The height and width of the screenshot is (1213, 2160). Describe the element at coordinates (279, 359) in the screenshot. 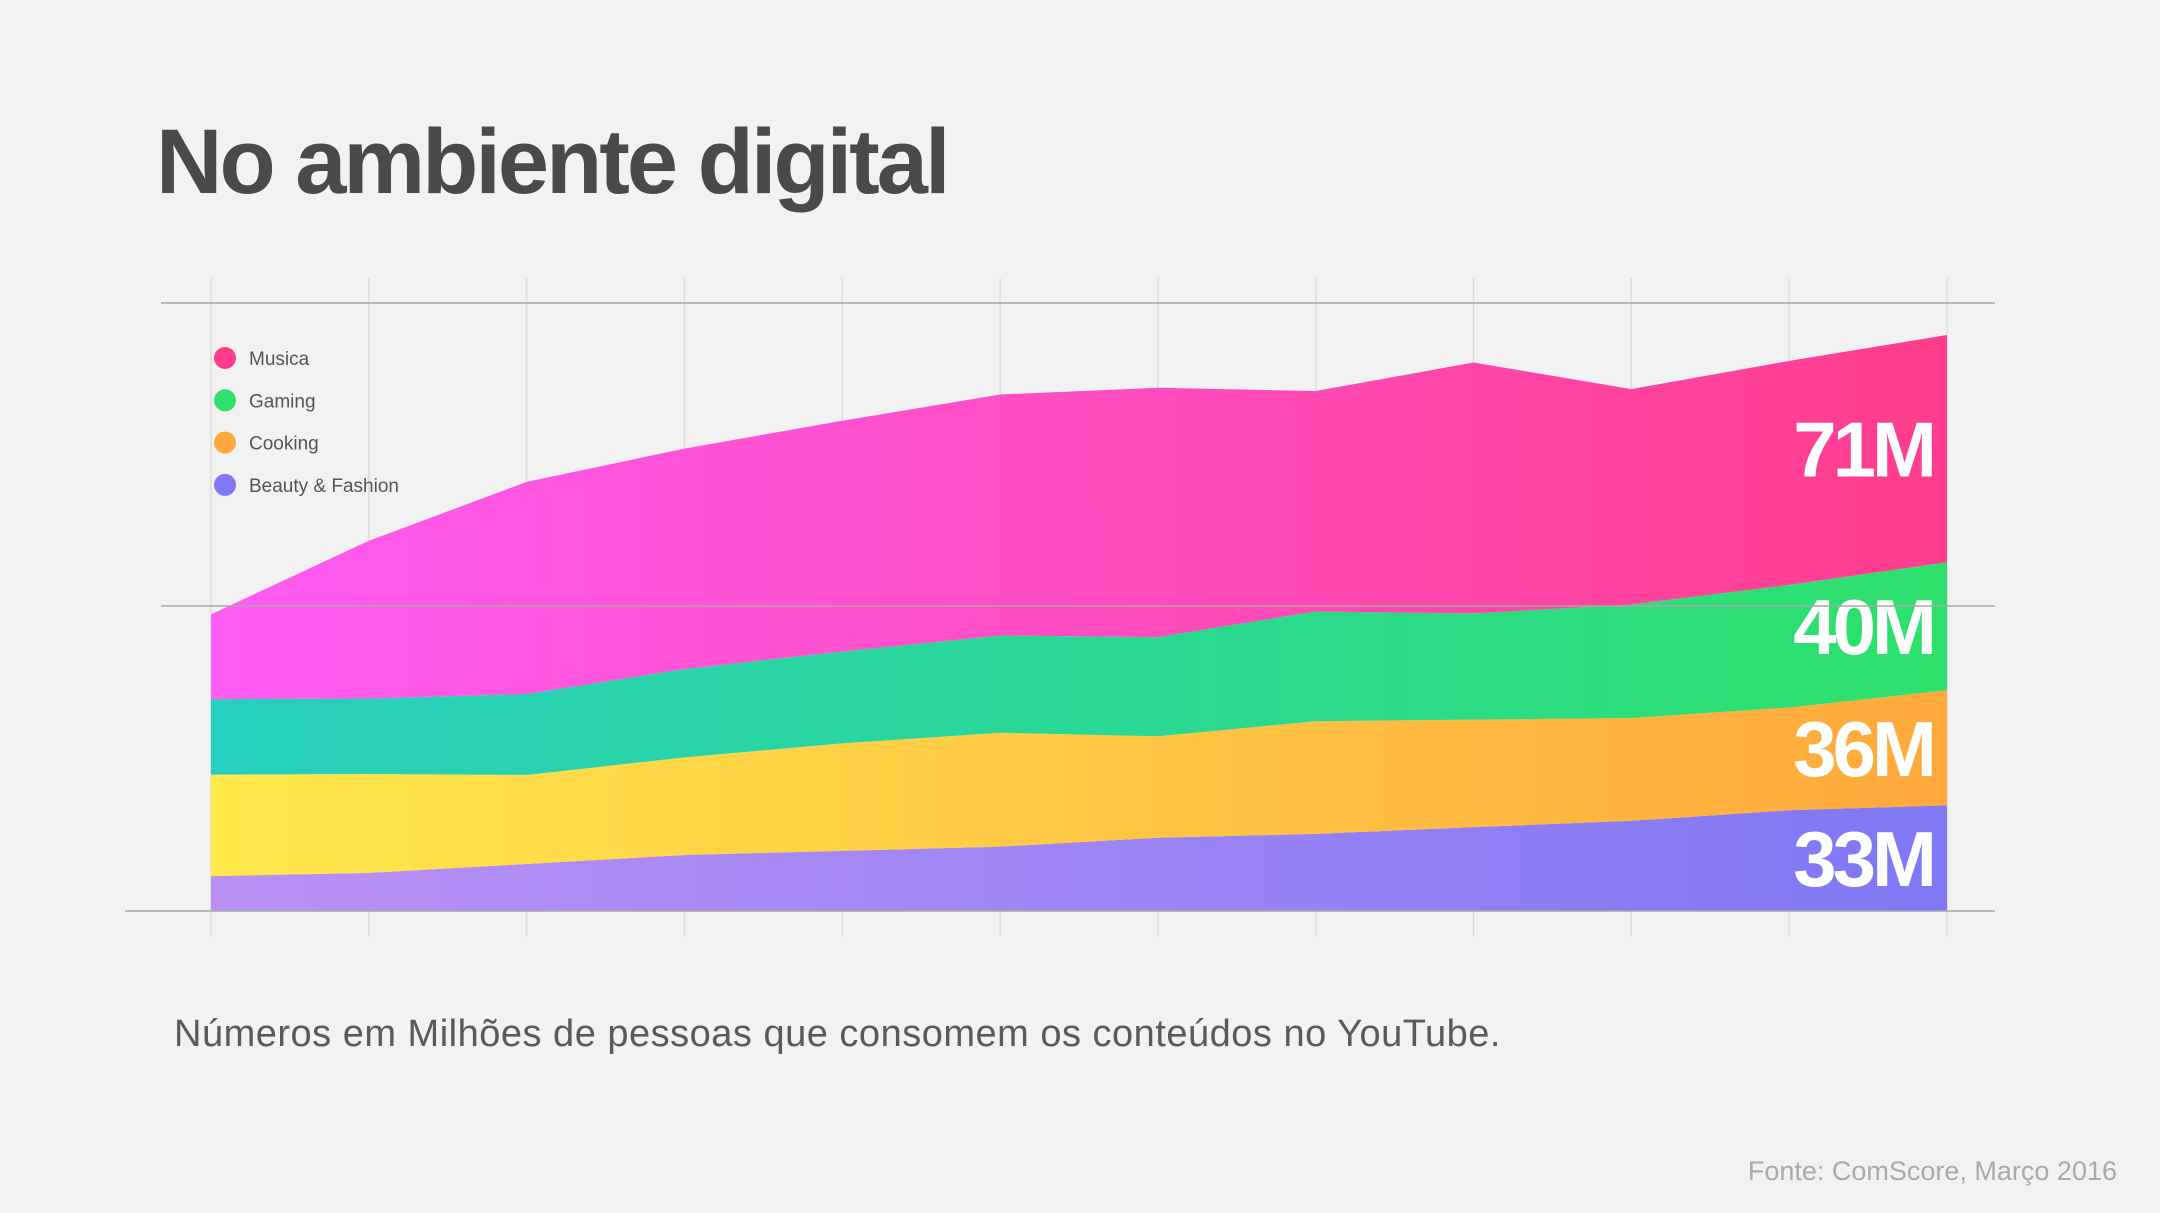

I see `legend-label: Musica` at that location.